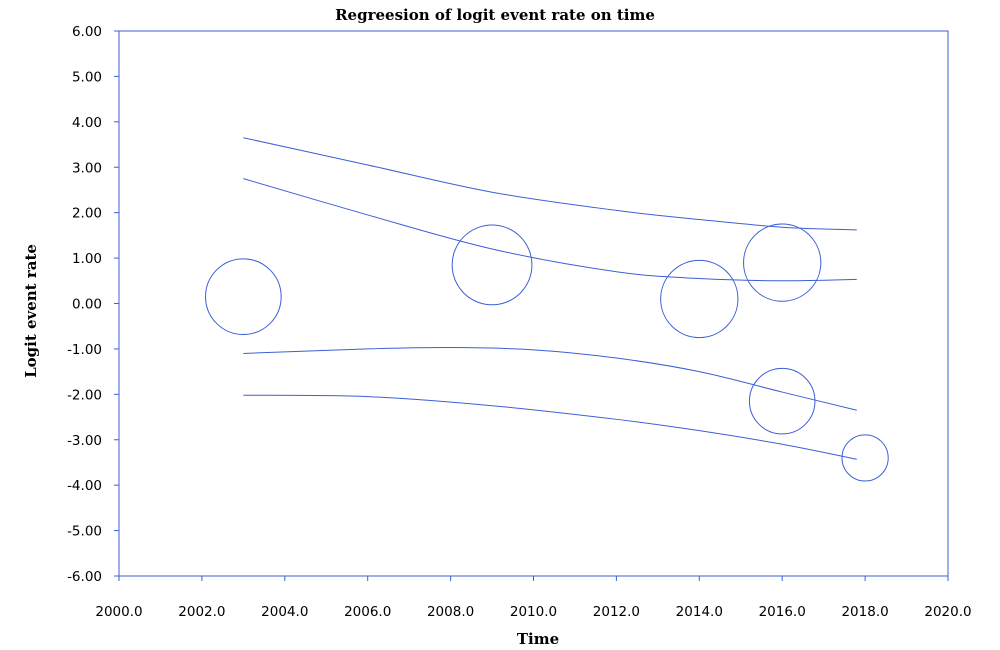 The height and width of the screenshot is (650, 1000). Describe the element at coordinates (495, 15) in the screenshot. I see `chart-title: Regreesion of logit event rate on time` at that location.